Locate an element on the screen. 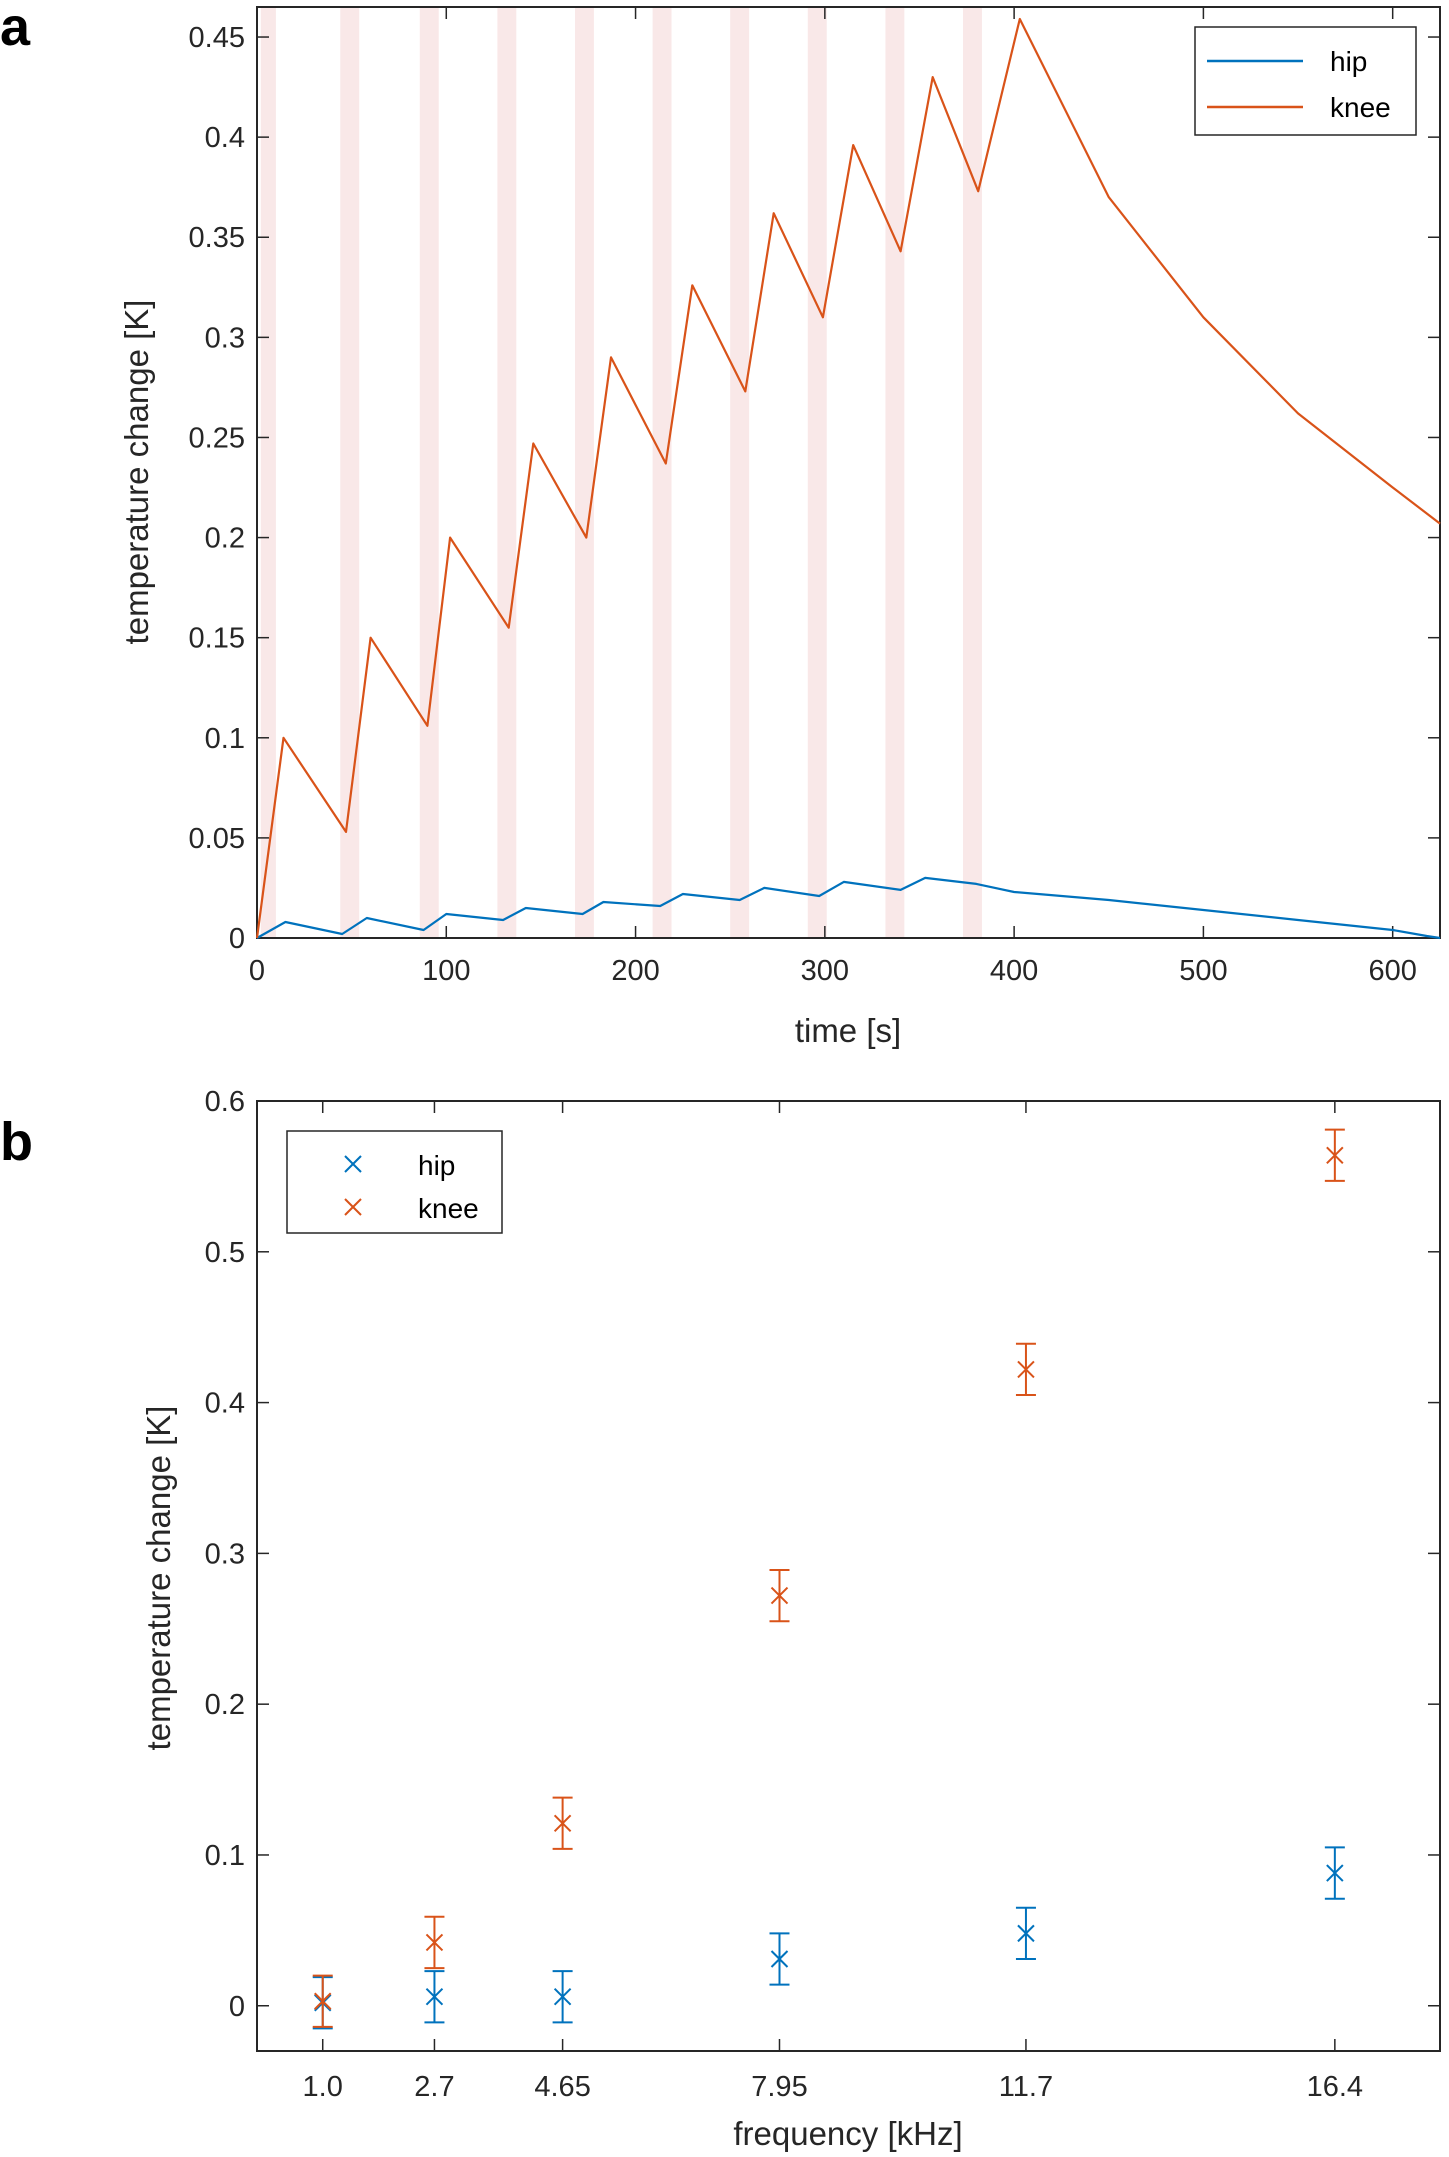 This screenshot has width=1449, height=2157. x-tick-label-b-1: 2.7 is located at coordinates (434, 2087).